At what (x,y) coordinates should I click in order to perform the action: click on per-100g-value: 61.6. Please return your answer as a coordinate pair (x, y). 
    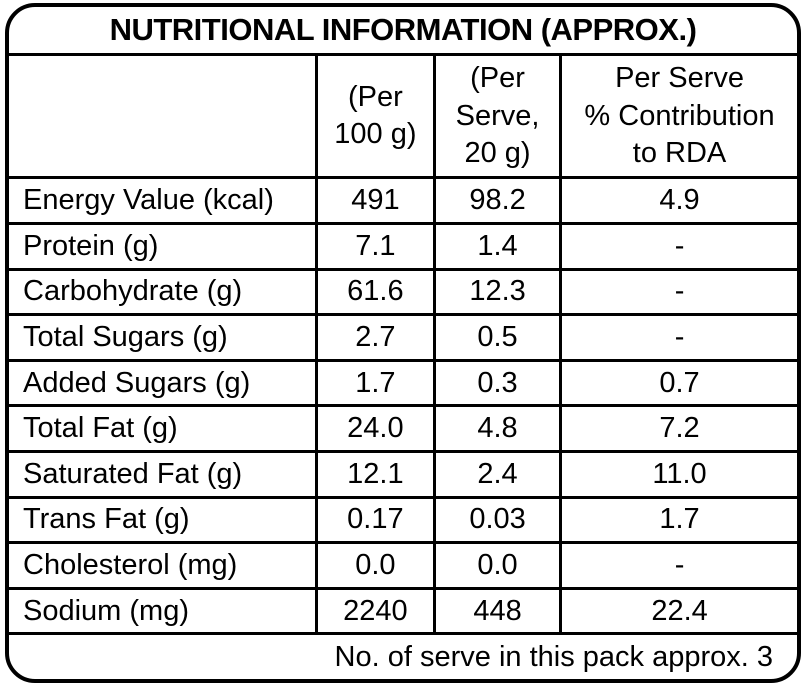
    Looking at the image, I should click on (375, 292).